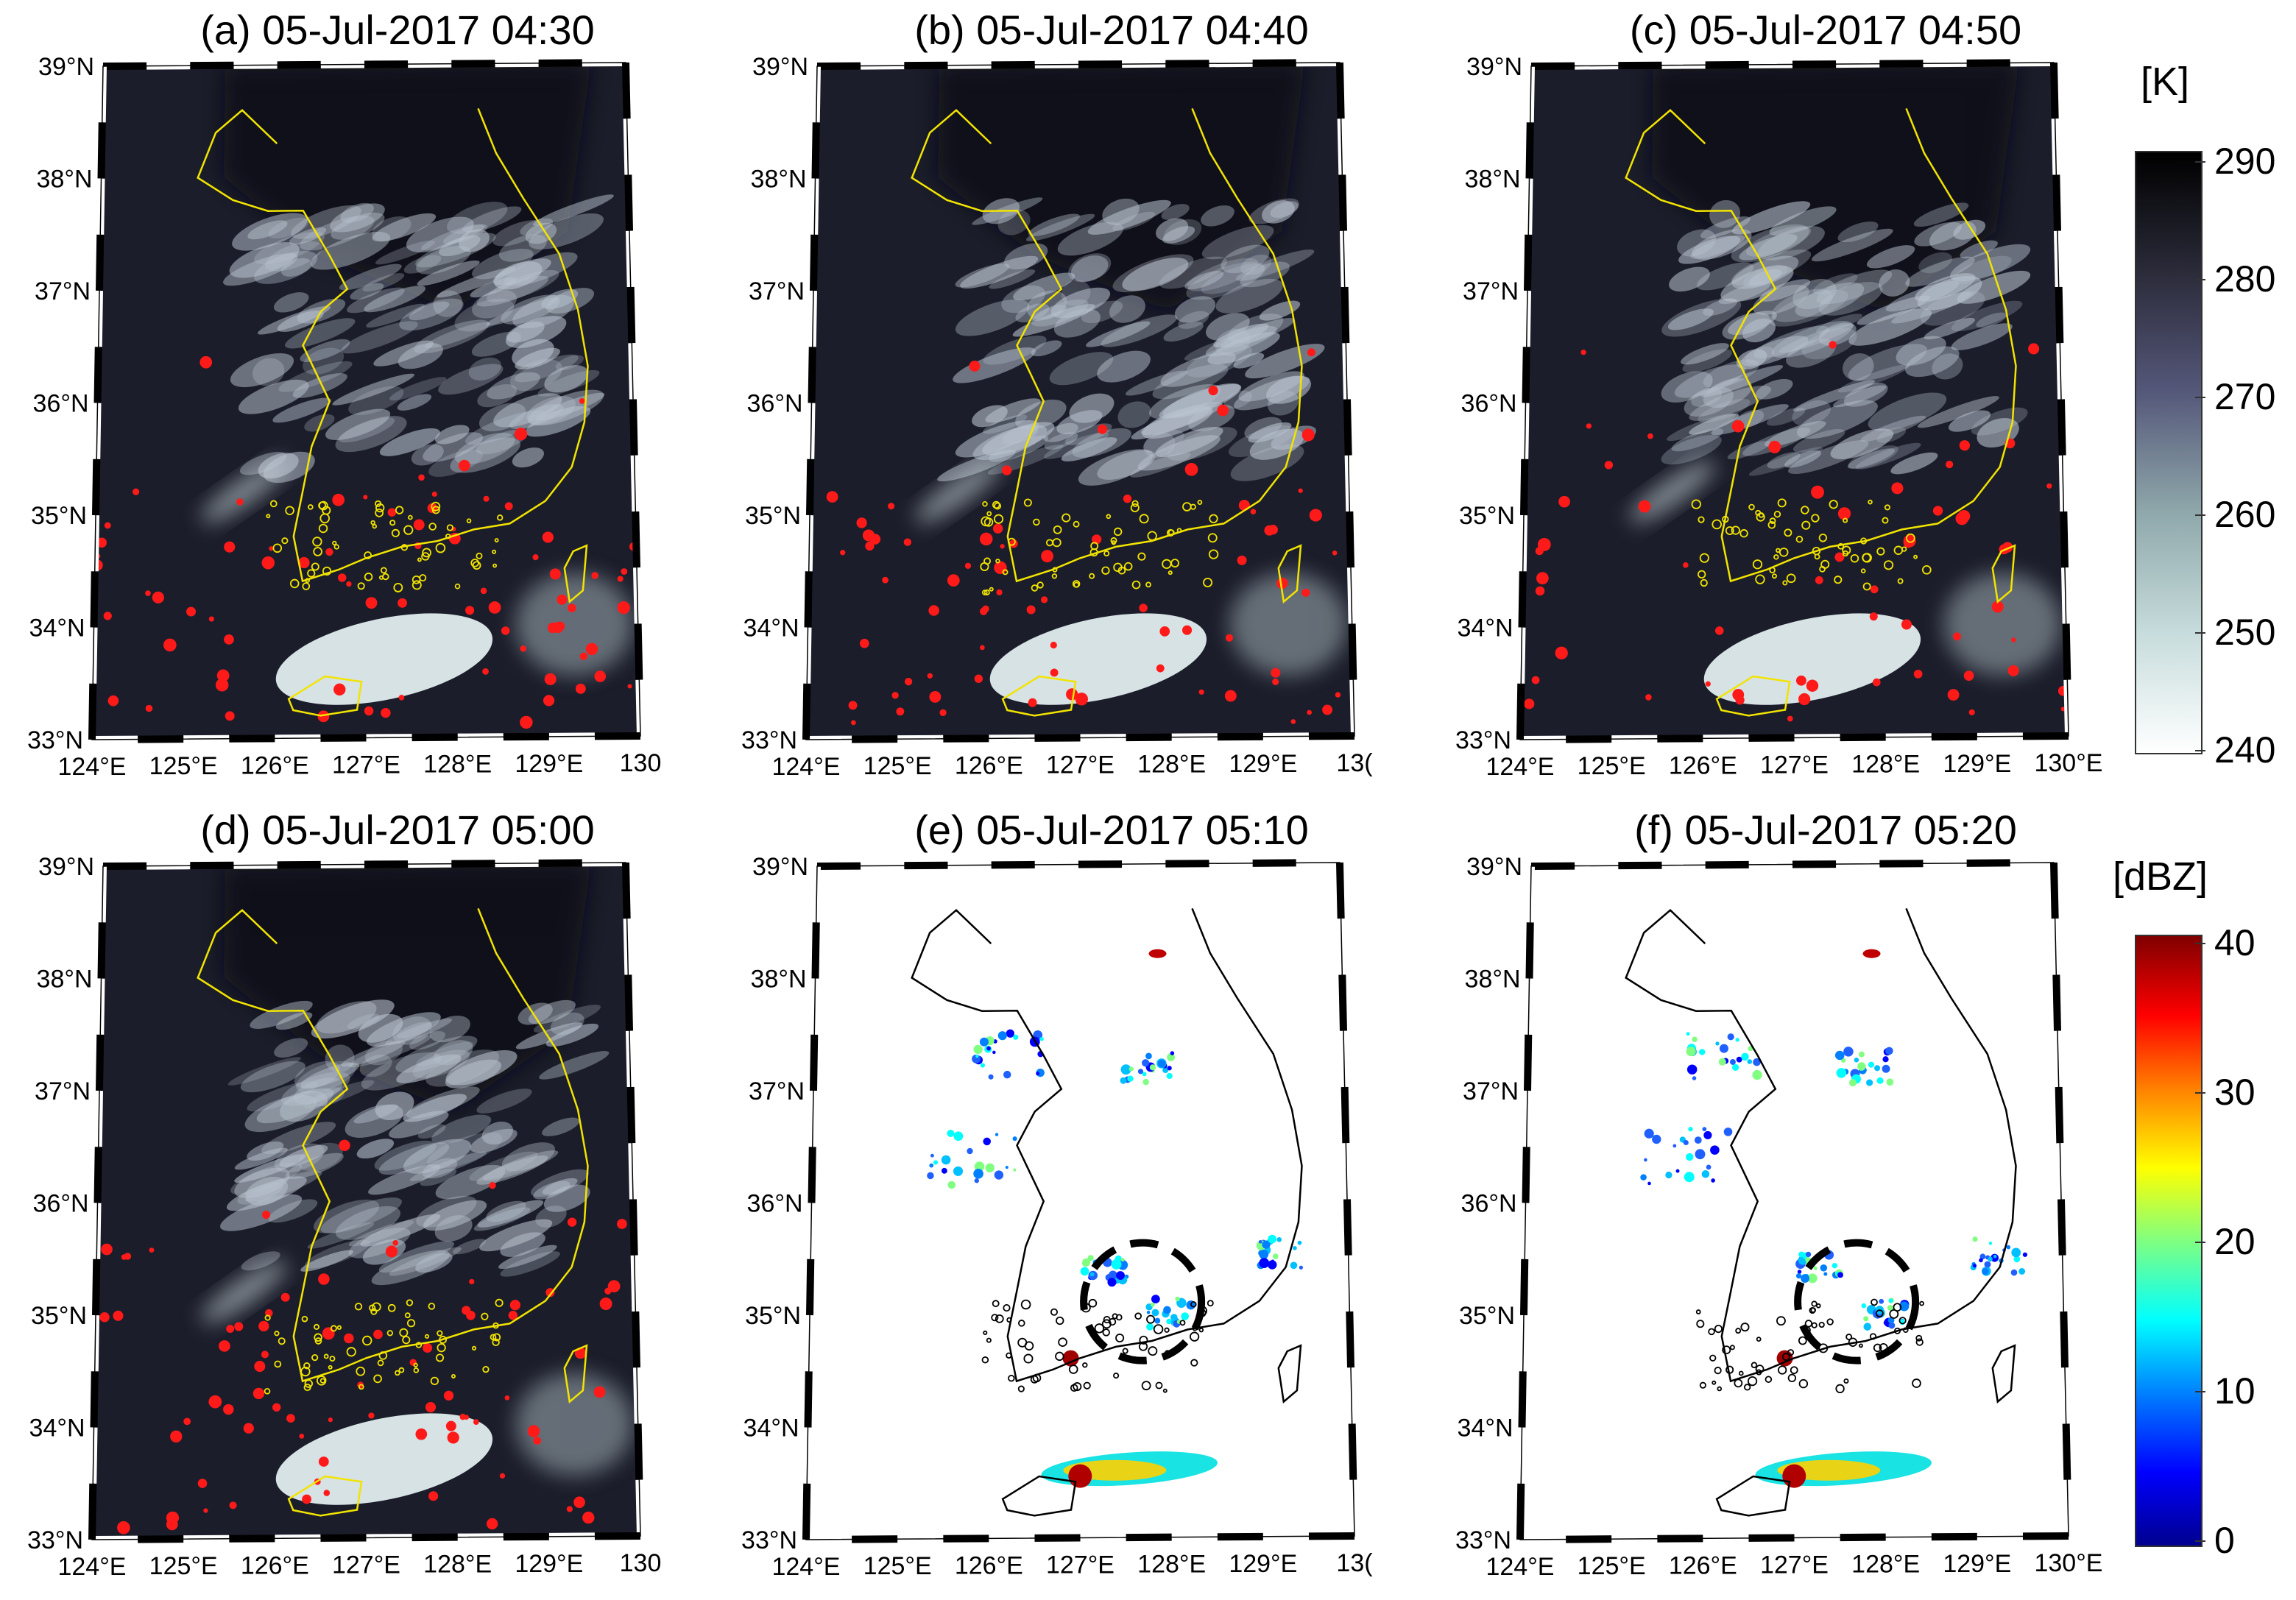  I want to click on coastline-jeju, so click(325, 1496).